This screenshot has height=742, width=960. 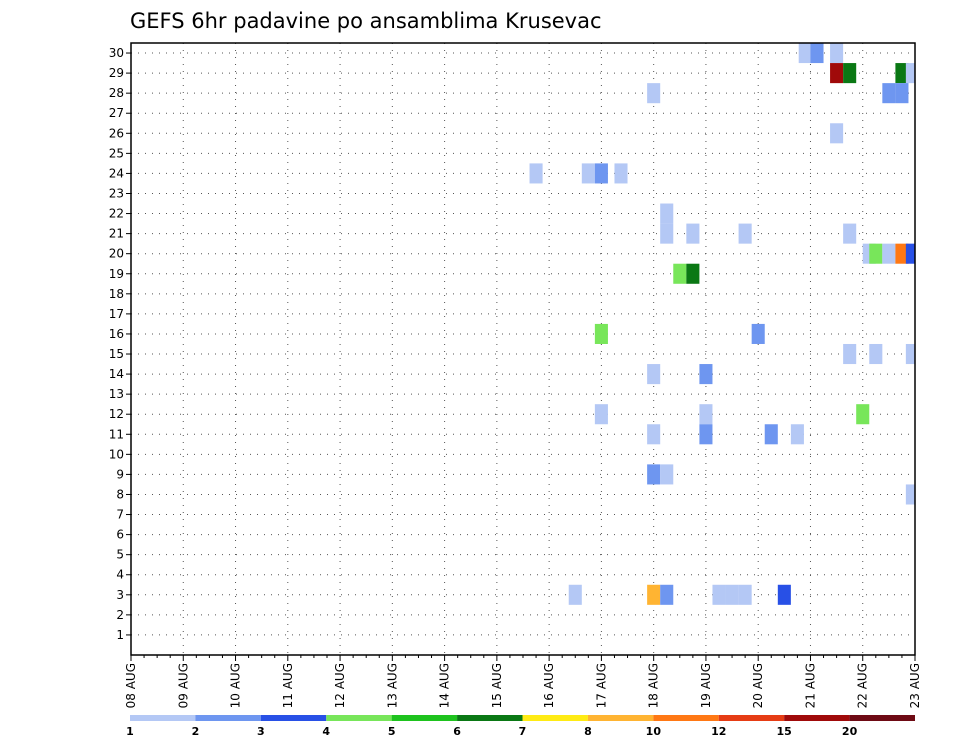 I want to click on y-tick-label: 10, so click(x=116, y=454).